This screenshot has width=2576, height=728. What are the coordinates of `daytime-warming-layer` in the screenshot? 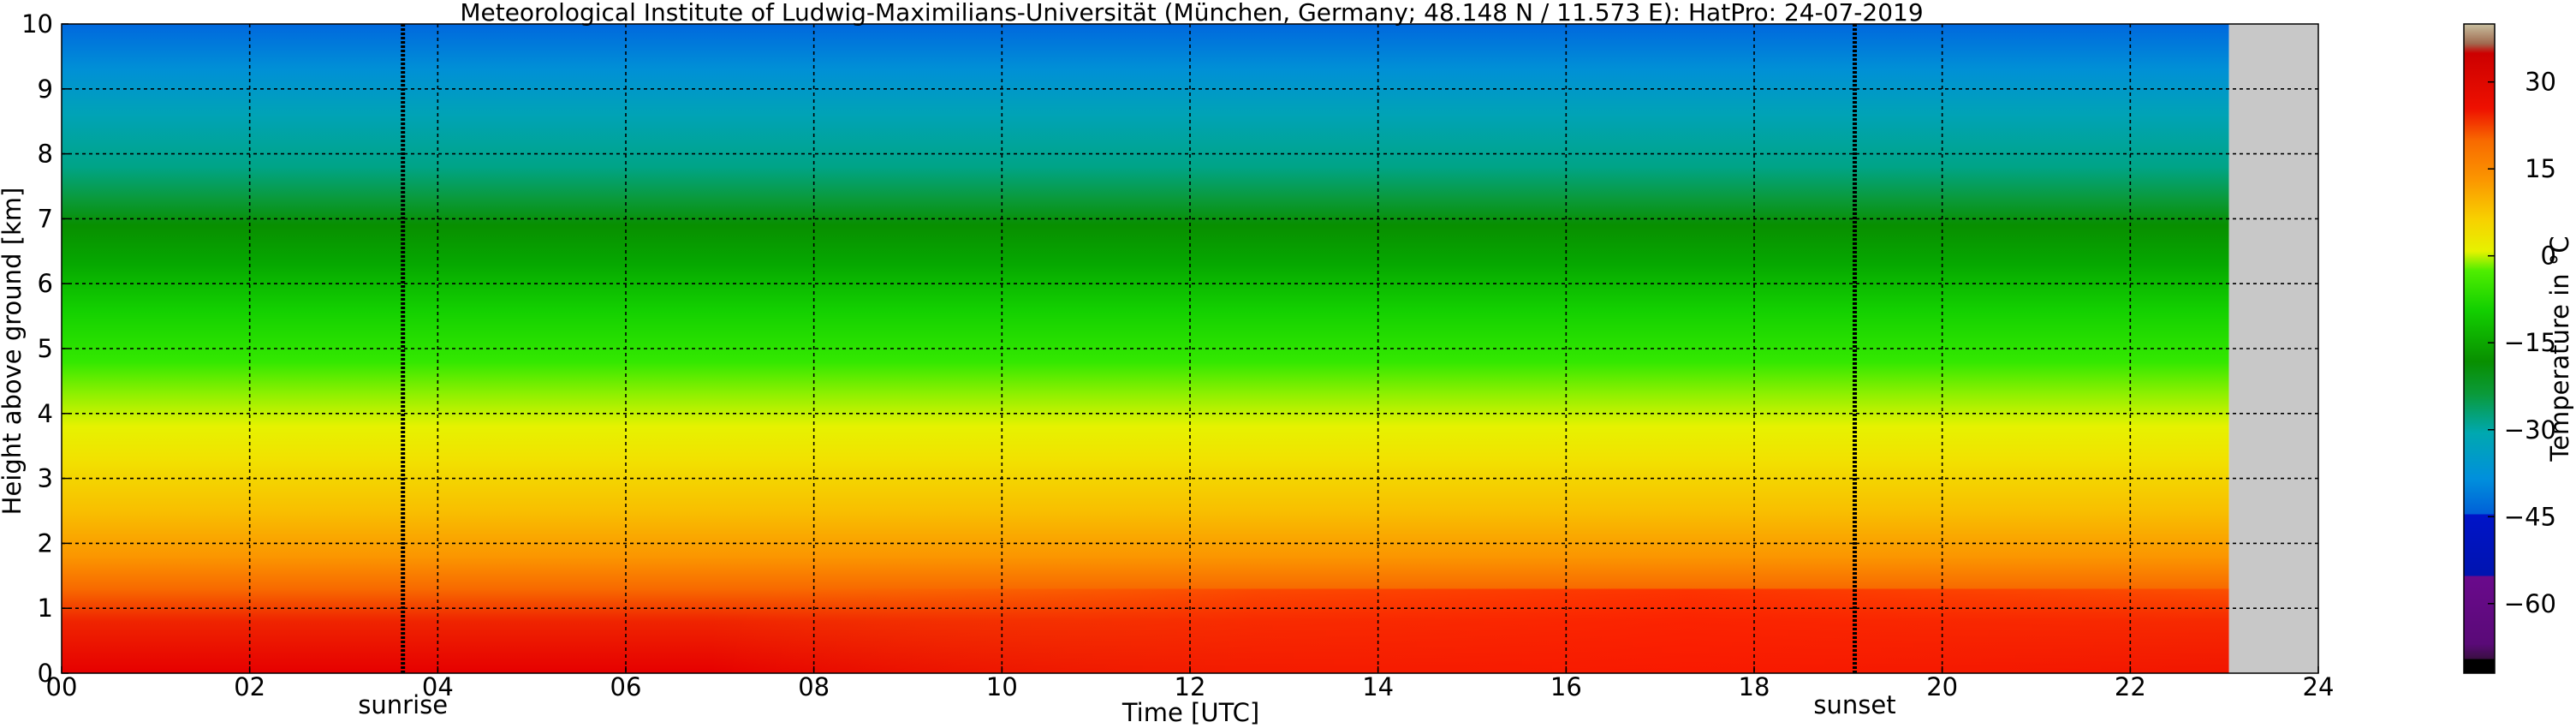 It's located at (1146, 630).